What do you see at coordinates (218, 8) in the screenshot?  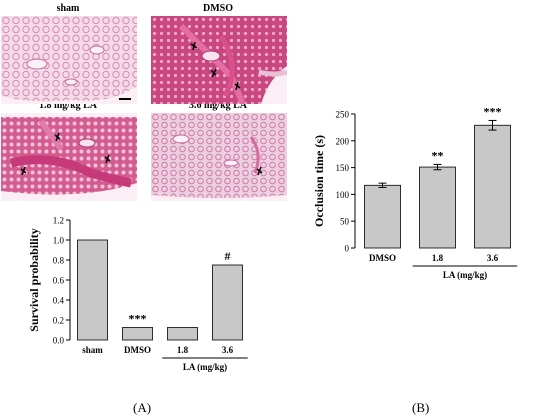 I see `micrograph-label-dmso: DMSO` at bounding box center [218, 8].